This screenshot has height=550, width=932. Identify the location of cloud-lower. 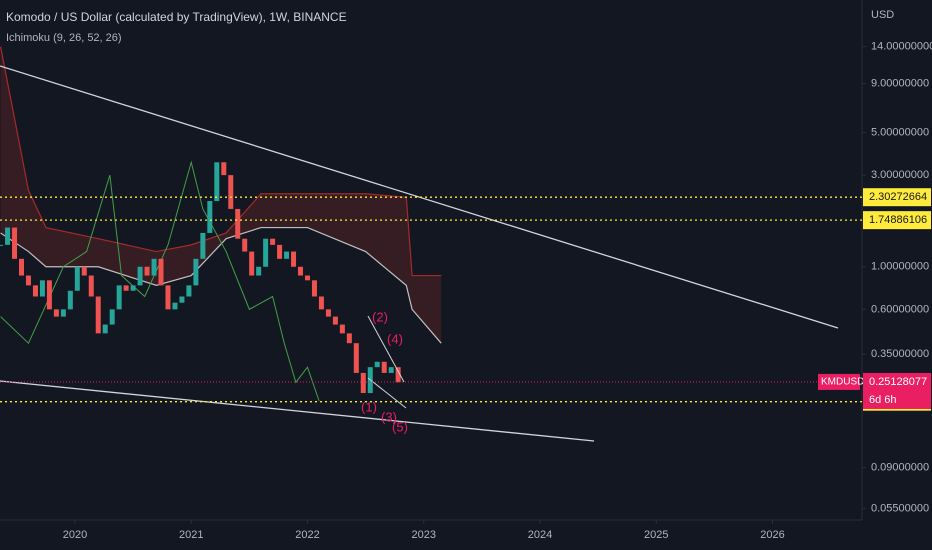
(221, 285).